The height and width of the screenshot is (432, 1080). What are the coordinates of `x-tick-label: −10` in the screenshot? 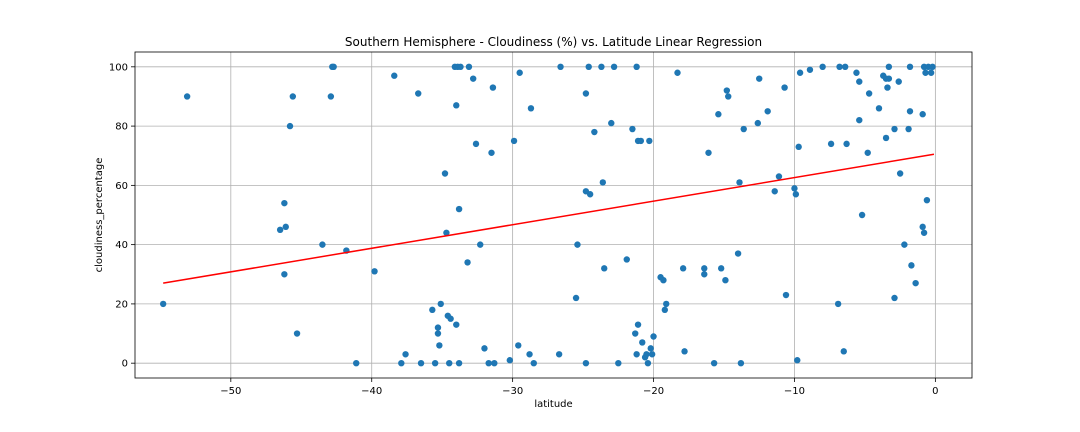 It's located at (794, 391).